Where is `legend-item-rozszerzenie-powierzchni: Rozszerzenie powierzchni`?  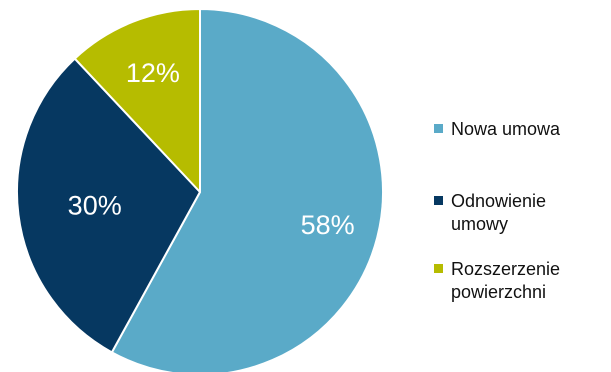 legend-item-rozszerzenie-powierzchni: Rozszerzenie powierzchni is located at coordinates (497, 281).